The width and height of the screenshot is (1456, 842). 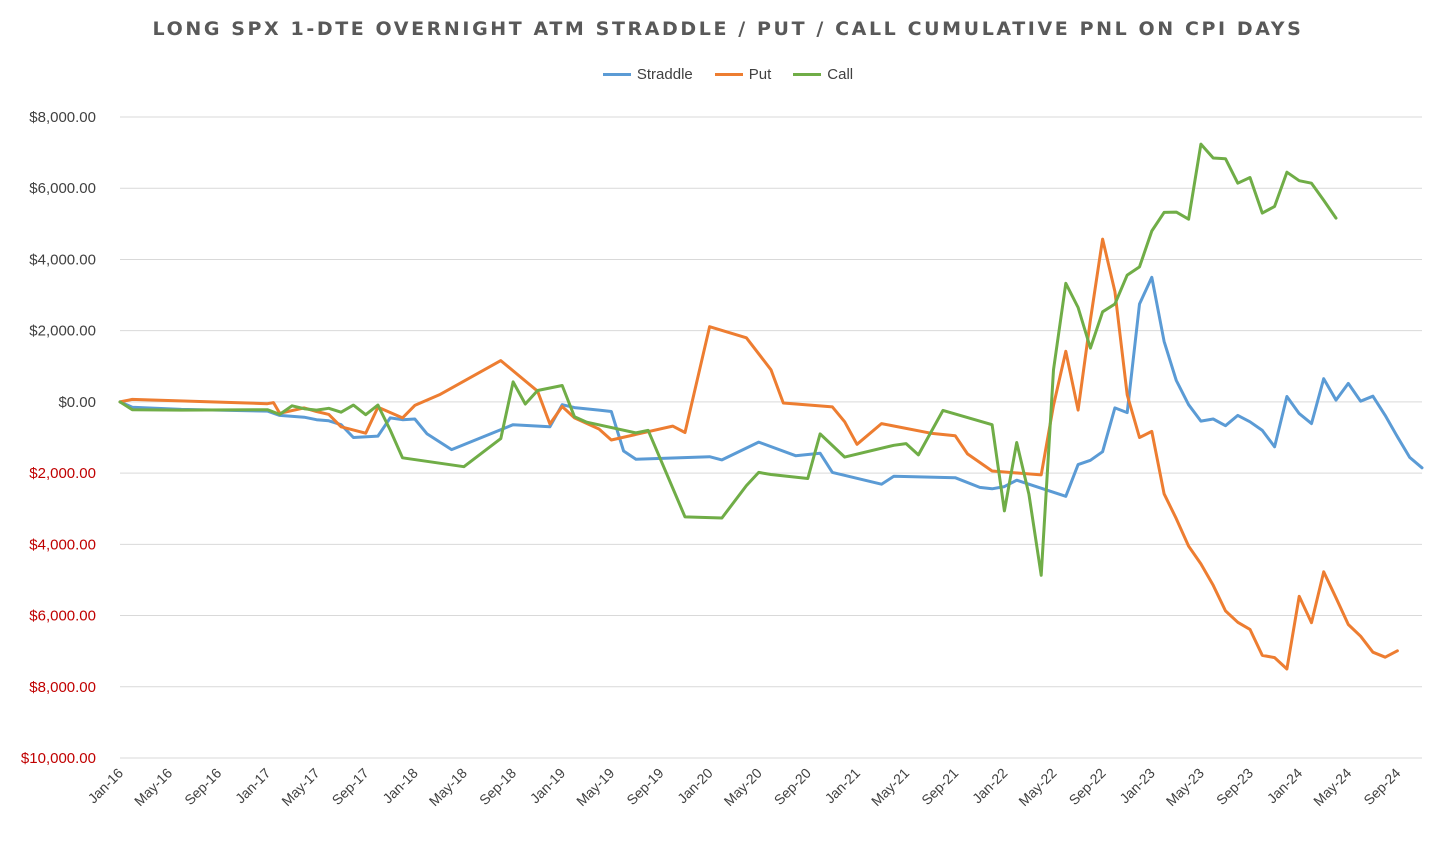 What do you see at coordinates (595, 787) in the screenshot?
I see `x-tick-label: May-19` at bounding box center [595, 787].